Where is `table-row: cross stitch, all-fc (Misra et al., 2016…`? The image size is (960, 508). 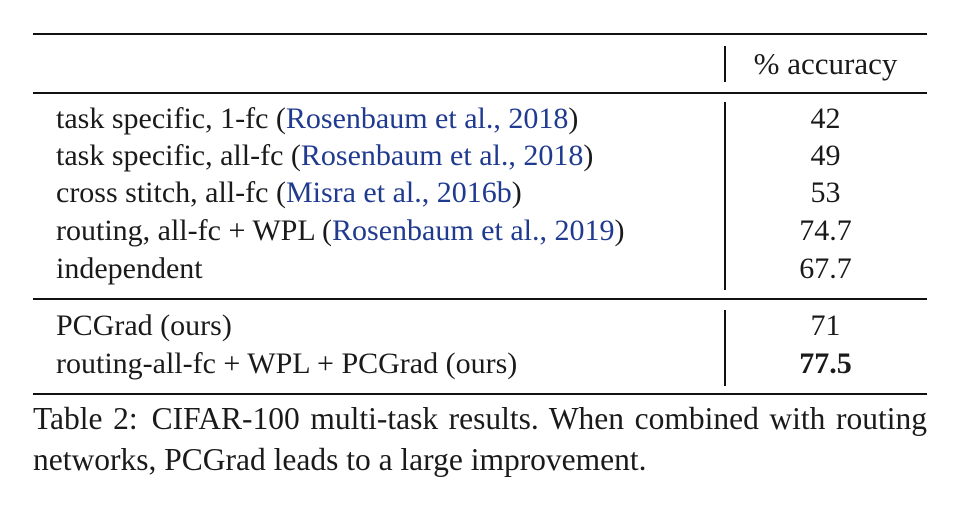 table-row: cross stitch, all-fc (Misra et al., 2016… is located at coordinates (480, 193).